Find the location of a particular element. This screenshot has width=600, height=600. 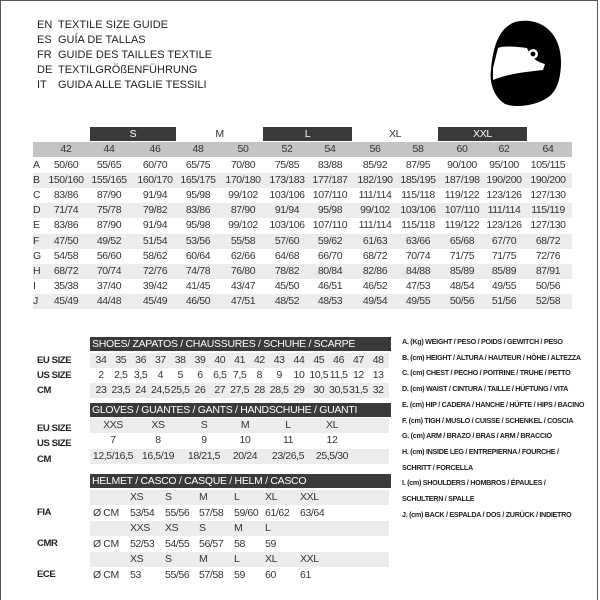

table-cell: 47/53 is located at coordinates (418, 285).